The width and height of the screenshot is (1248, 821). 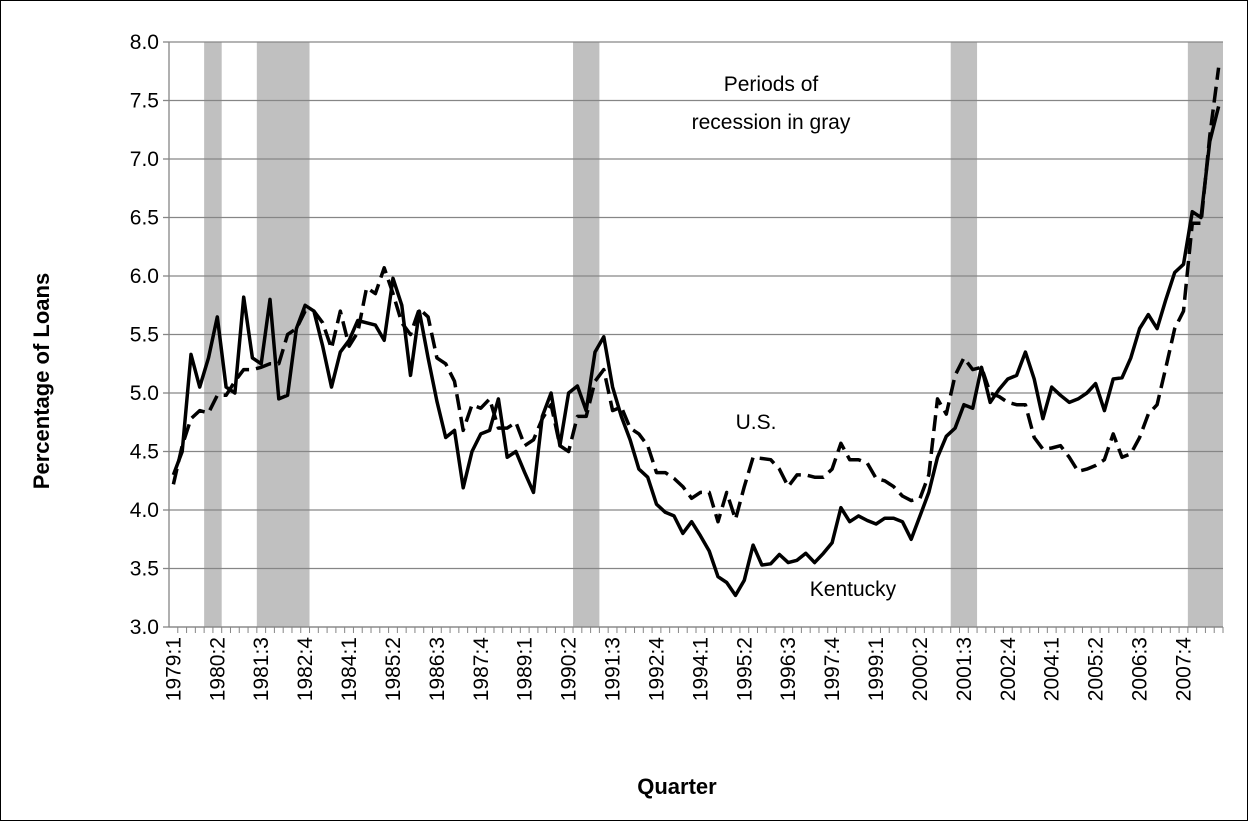 I want to click on x-tick-label: 1982:4, so click(x=305, y=669).